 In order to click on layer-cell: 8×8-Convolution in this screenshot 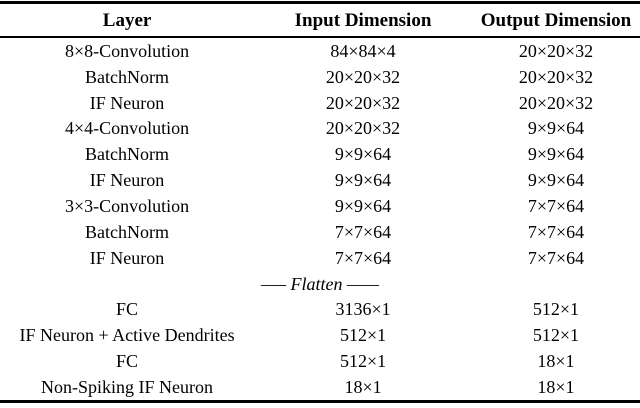, I will do `click(127, 50)`.